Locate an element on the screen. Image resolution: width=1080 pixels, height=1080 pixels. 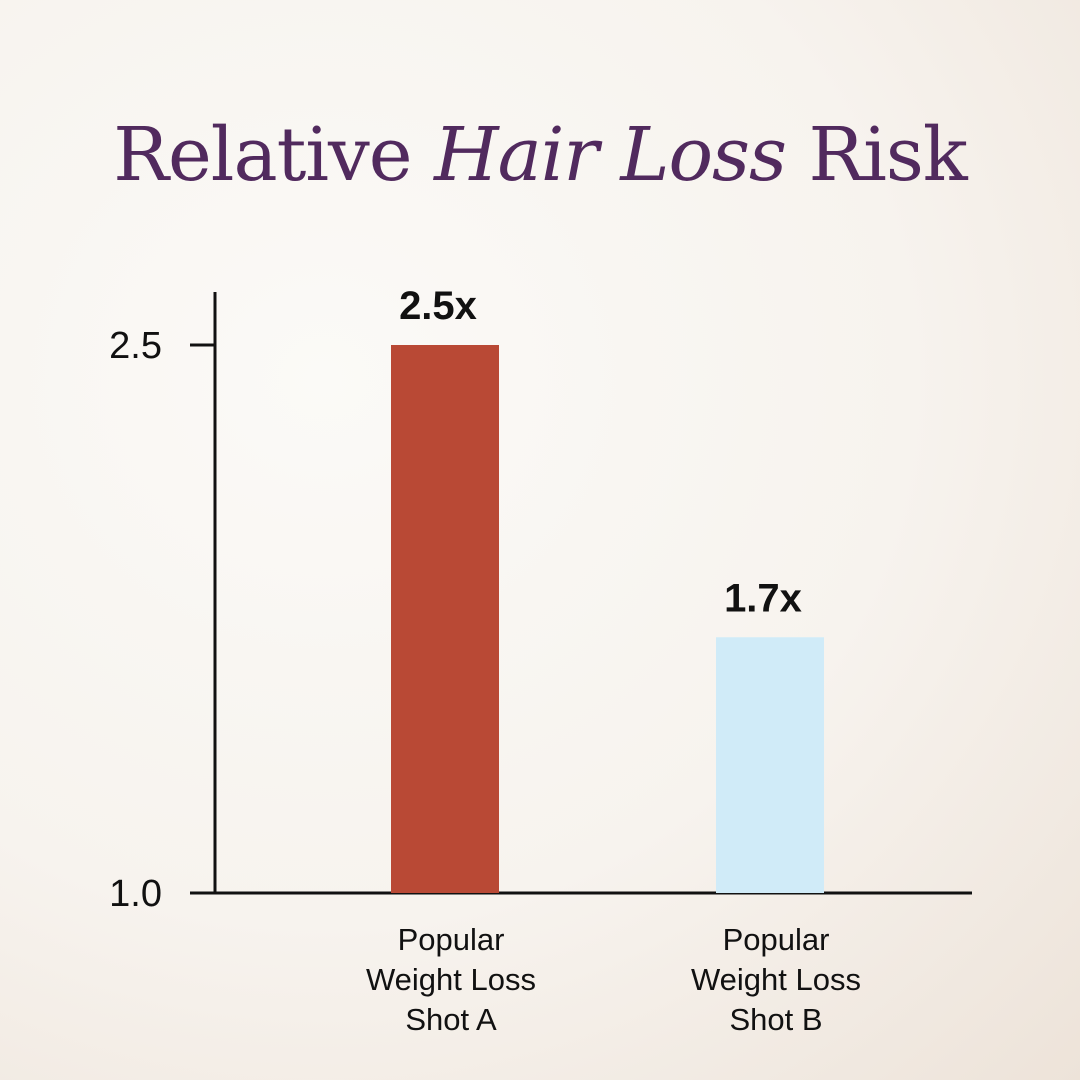
category-label: Popular Weight Loss Shot A is located at coordinates (451, 979).